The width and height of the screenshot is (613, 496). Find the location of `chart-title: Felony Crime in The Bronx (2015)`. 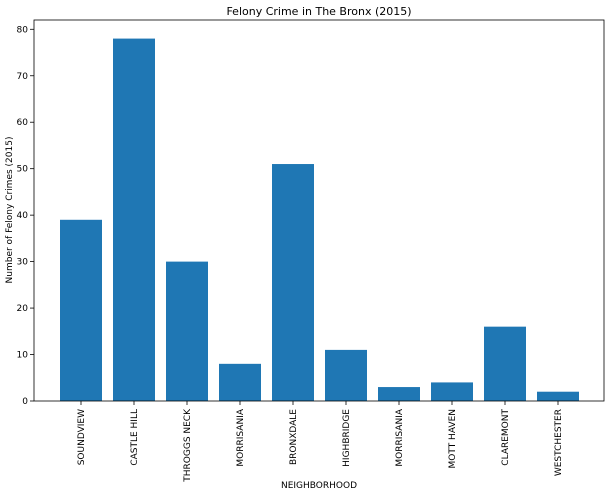

chart-title: Felony Crime in The Bronx (2015) is located at coordinates (318, 11).